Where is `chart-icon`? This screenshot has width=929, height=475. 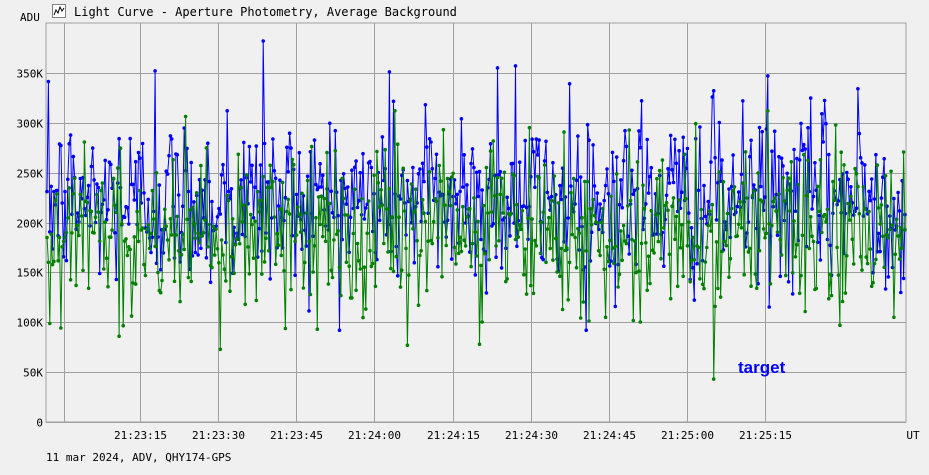 chart-icon is located at coordinates (59, 11).